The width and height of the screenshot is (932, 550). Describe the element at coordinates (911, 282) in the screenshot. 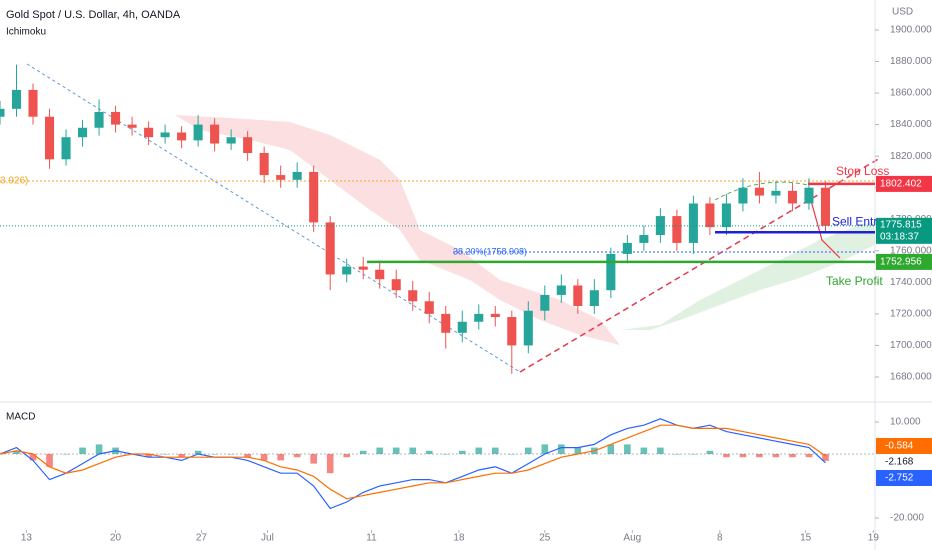

I see `y-tick-label: 1740.000` at that location.